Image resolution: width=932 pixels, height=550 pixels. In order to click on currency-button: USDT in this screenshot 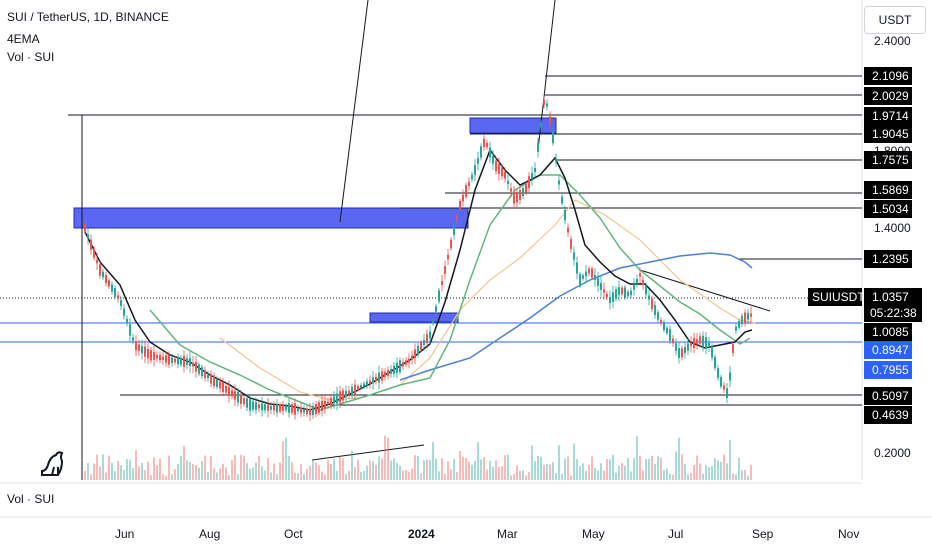, I will do `click(895, 20)`.